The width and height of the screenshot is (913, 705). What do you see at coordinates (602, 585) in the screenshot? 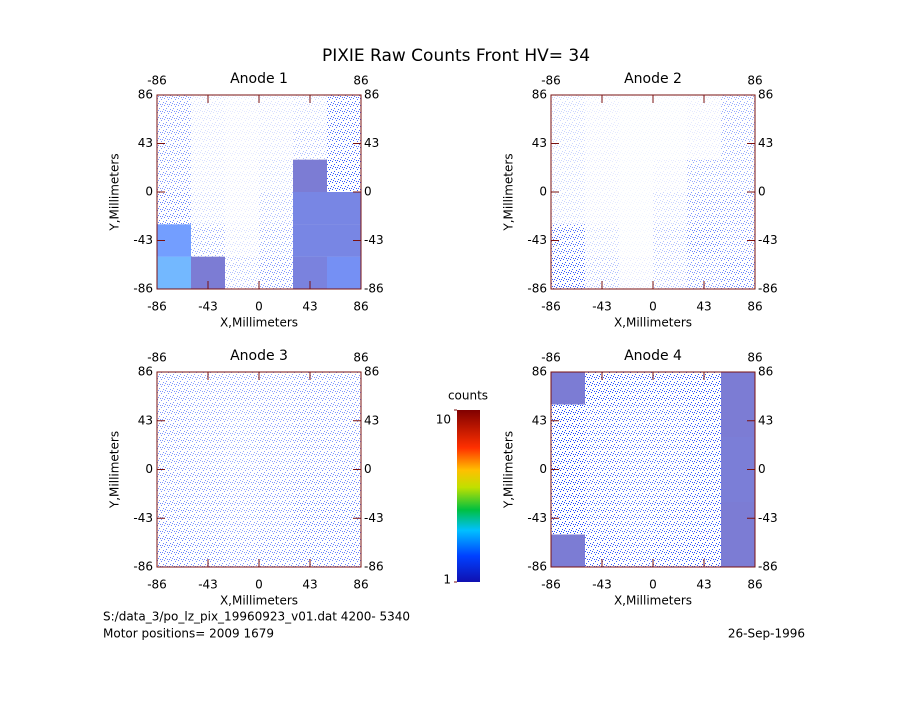
I see `x-tick-label: -43` at bounding box center [602, 585].